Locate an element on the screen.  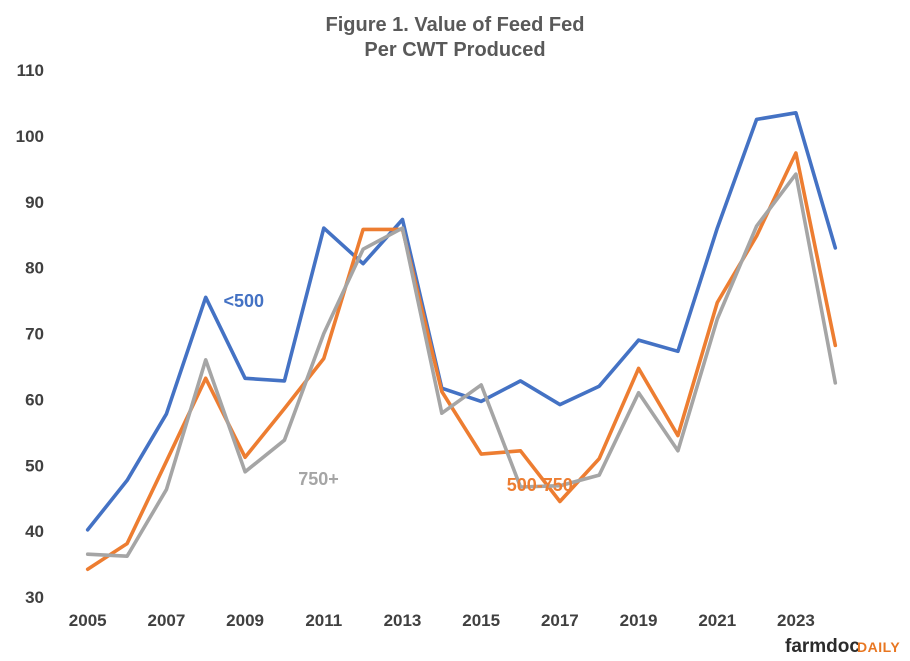
series-labels: <500 500-750 750+ is located at coordinates (397, 393).